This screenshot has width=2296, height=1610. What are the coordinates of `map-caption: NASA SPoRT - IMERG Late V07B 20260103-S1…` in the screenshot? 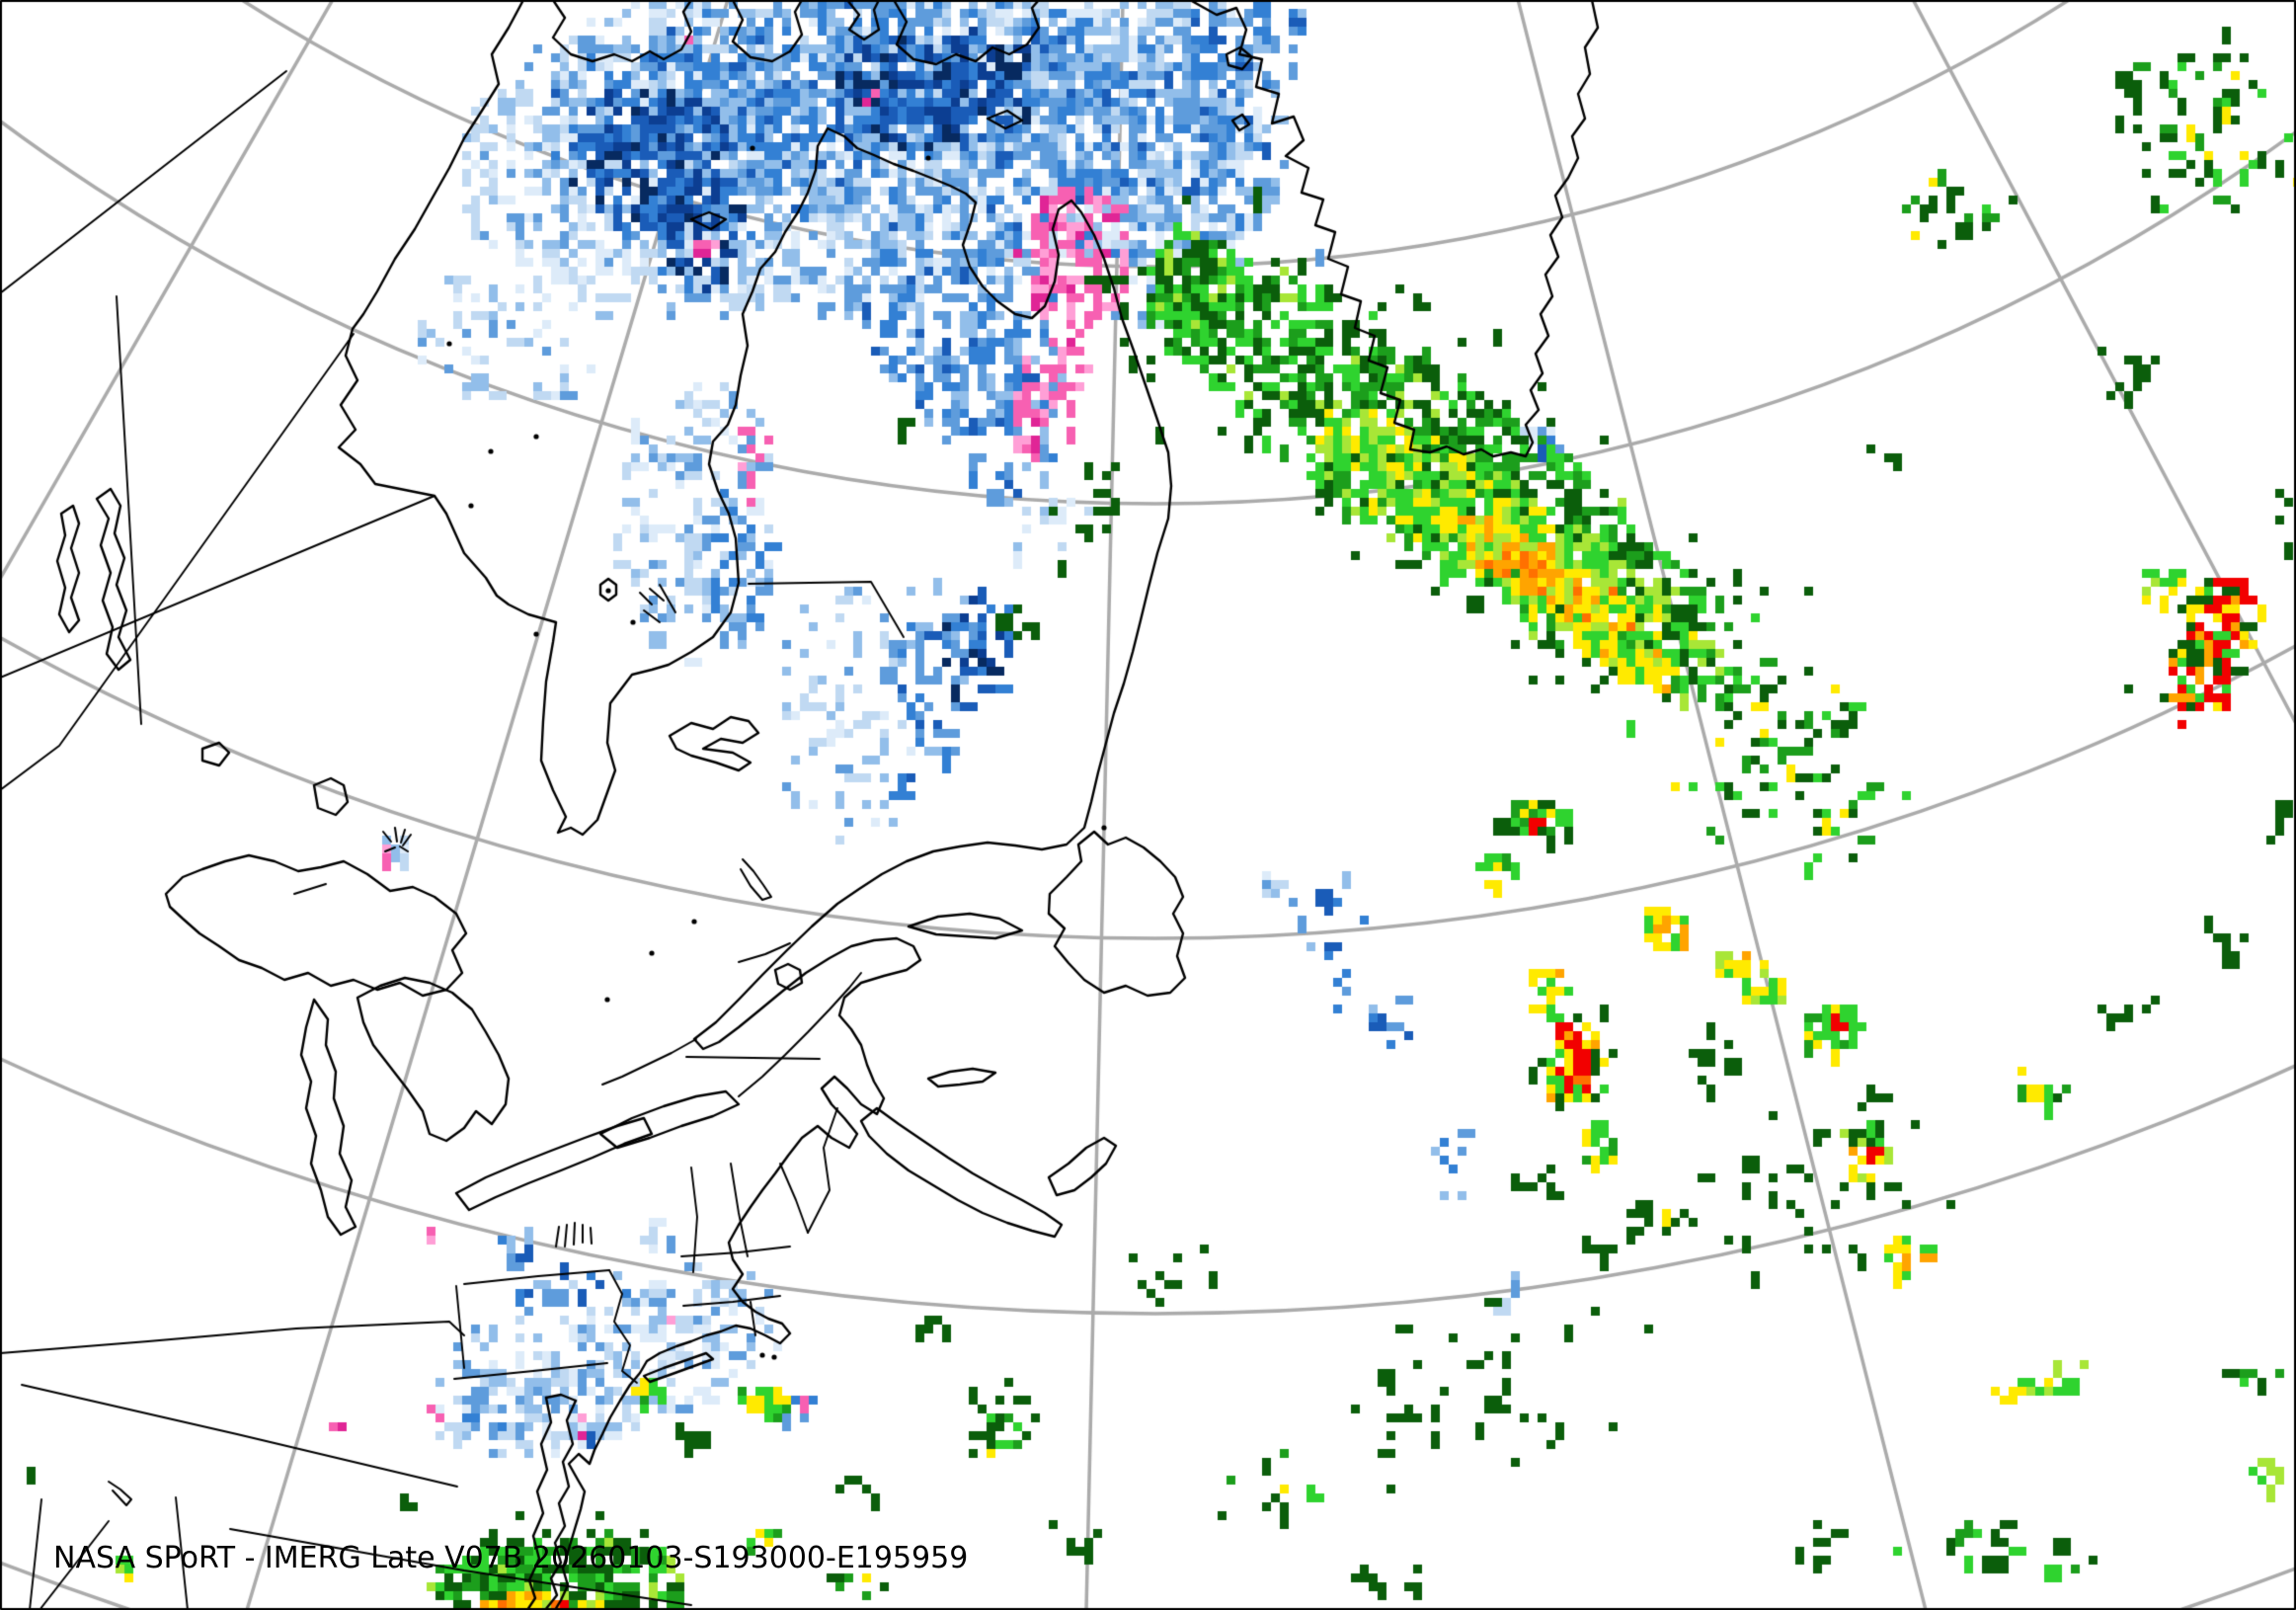 It's located at (511, 1558).